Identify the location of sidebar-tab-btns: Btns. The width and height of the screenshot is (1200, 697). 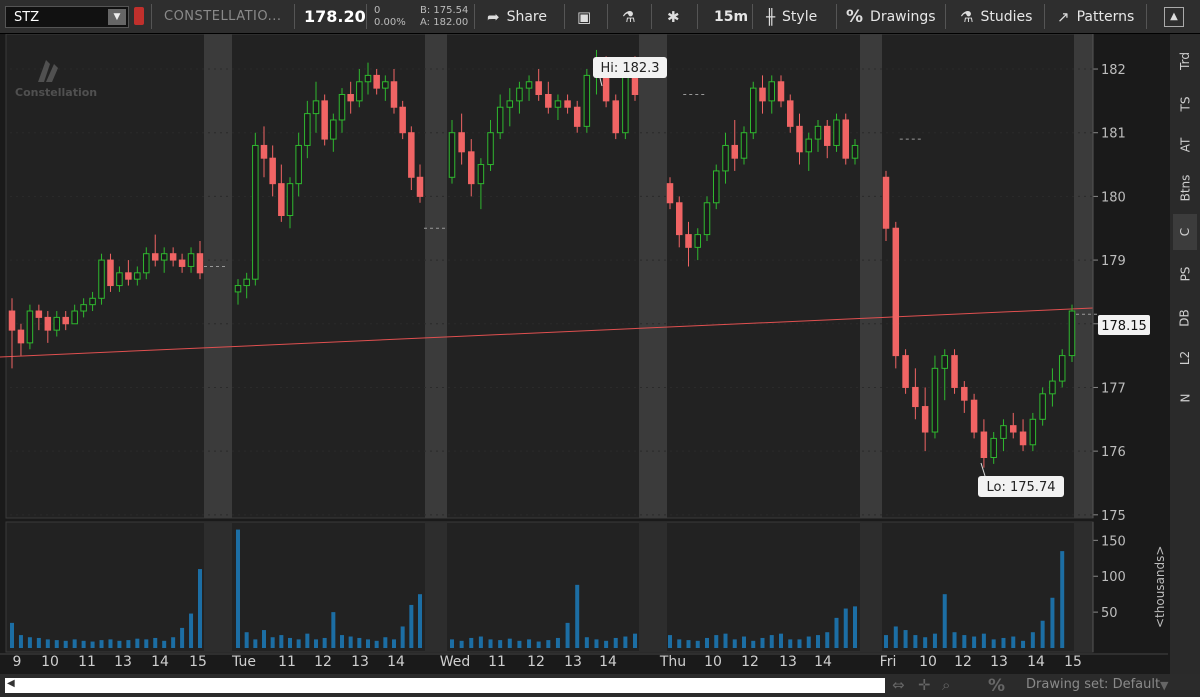
(1185, 188).